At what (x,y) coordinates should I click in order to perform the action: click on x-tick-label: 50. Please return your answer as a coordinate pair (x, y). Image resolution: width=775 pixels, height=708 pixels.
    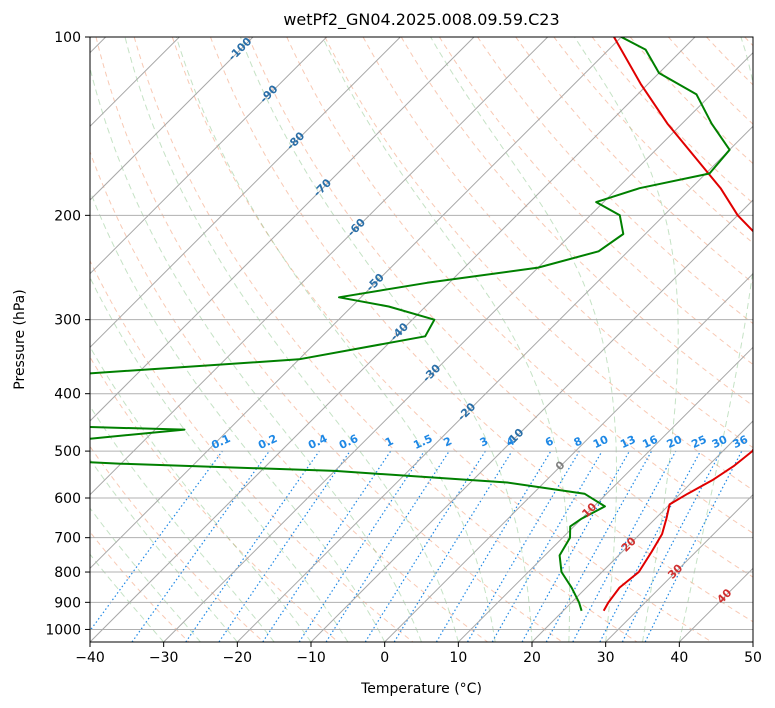
    Looking at the image, I should click on (753, 658).